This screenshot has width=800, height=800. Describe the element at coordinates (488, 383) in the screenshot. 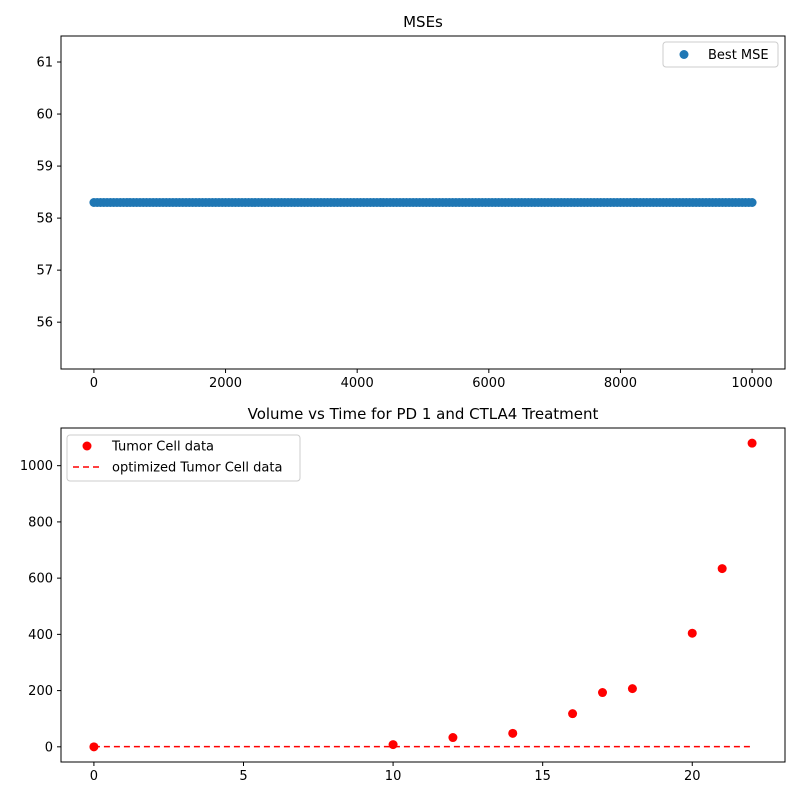

I see `x-tick-label: 6000` at that location.